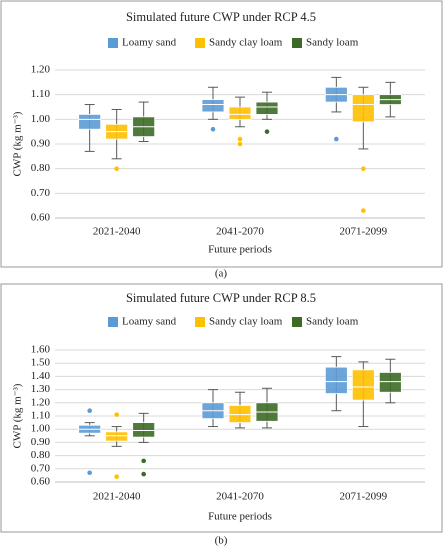 This screenshot has width=443, height=550. I want to click on caption: (b), so click(221, 541).